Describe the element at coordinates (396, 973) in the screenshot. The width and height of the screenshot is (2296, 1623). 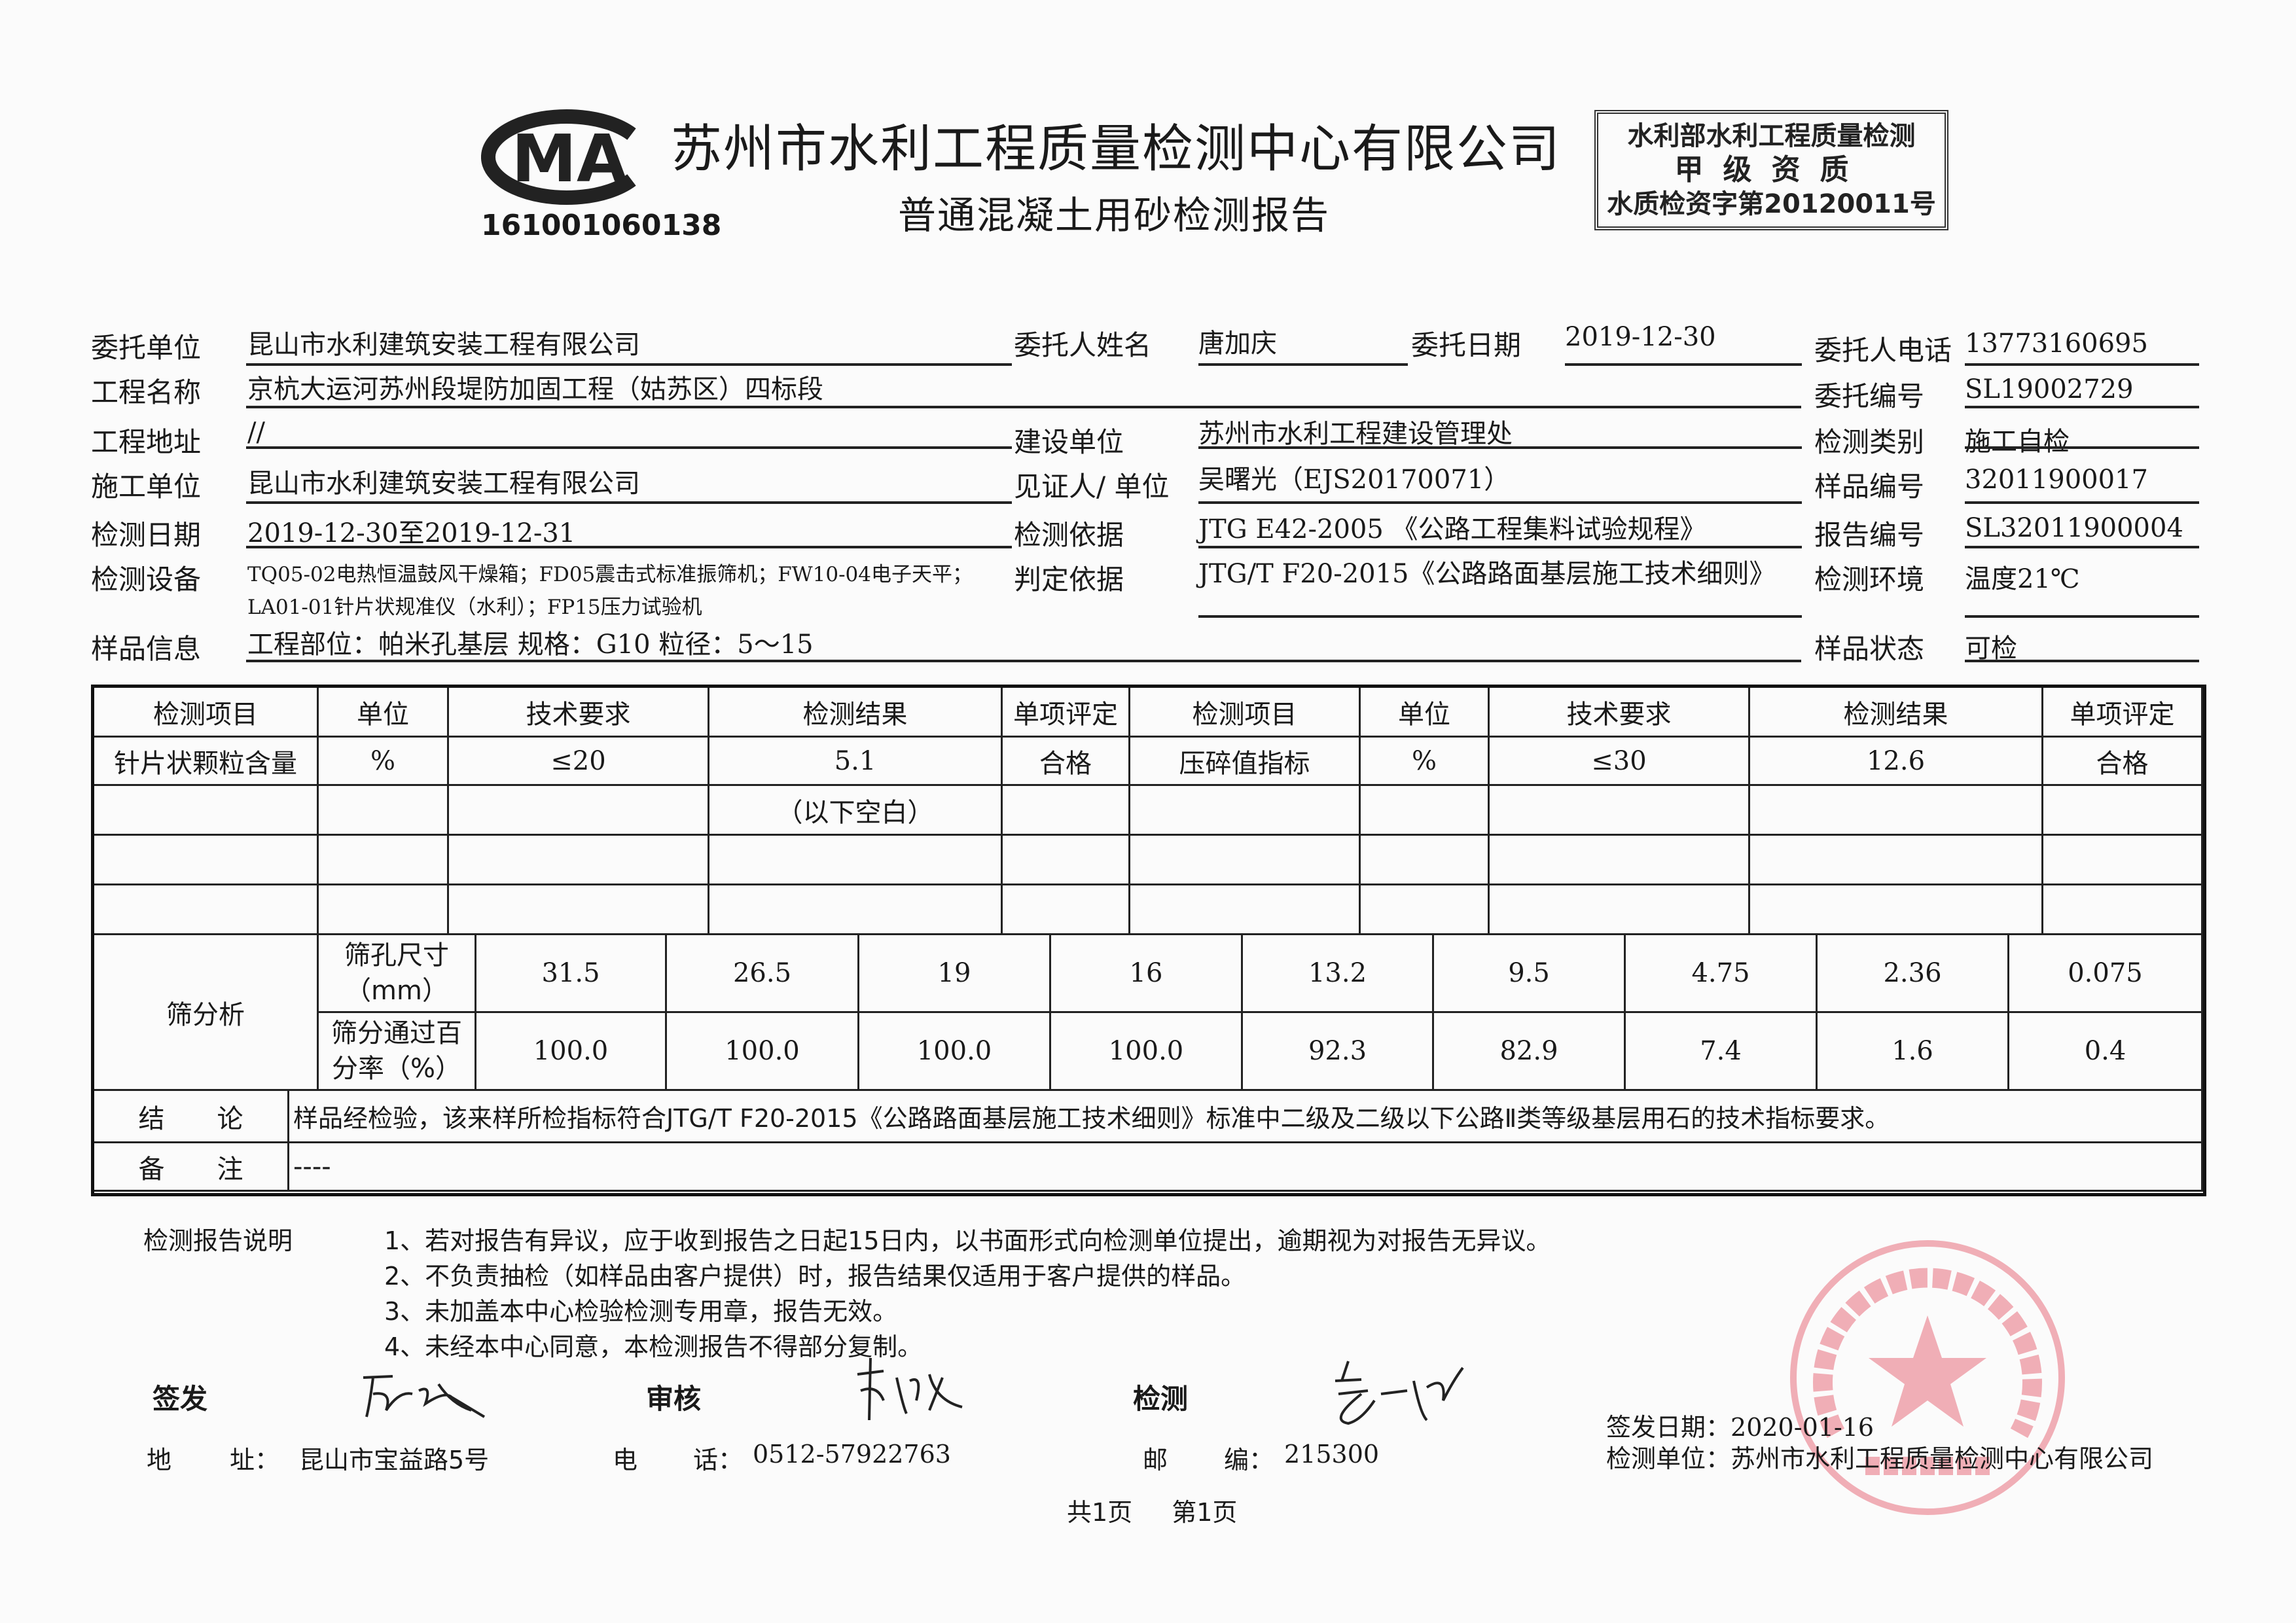
I see `sieve-size-header: 筛孔尺寸 （mm）` at that location.